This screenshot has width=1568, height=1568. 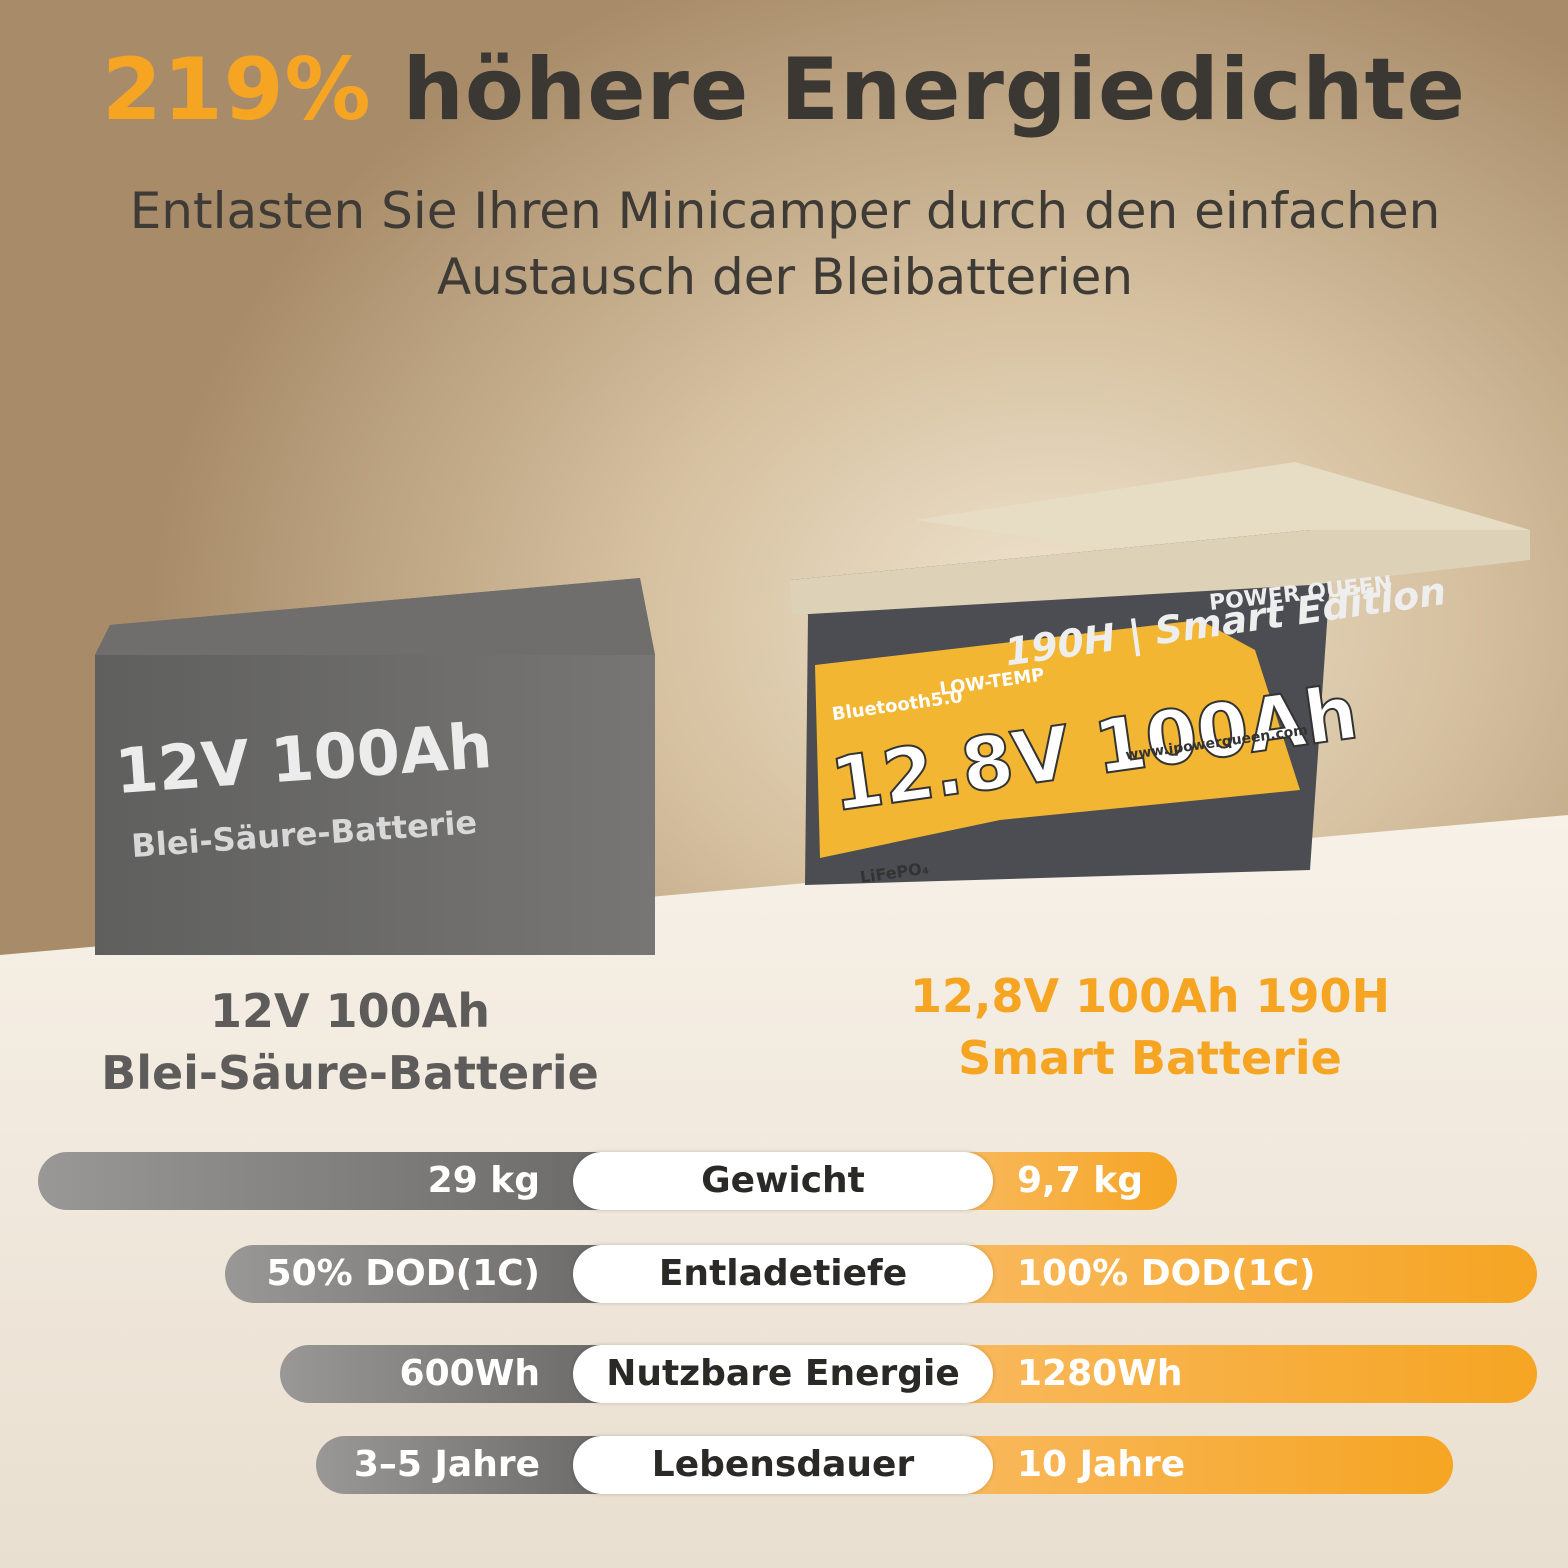 What do you see at coordinates (350, 1042) in the screenshot?
I see `left-heading: 12V 100Ah Blei-Säure-Batterie` at bounding box center [350, 1042].